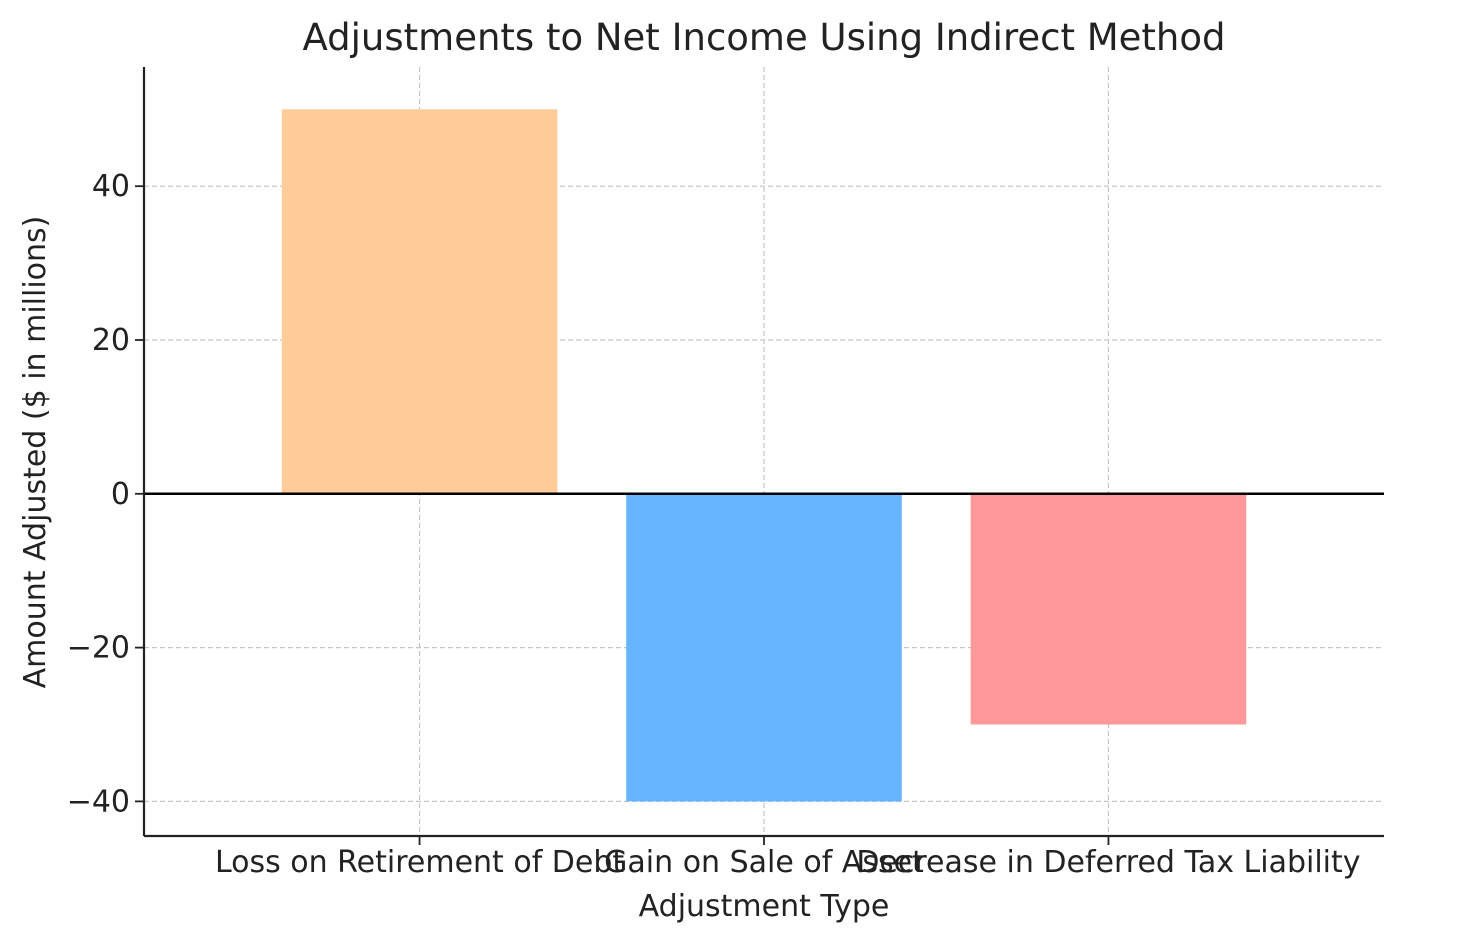  What do you see at coordinates (35, 452) in the screenshot?
I see `y-axis-label: Amount Adjusted ($ in millions)` at bounding box center [35, 452].